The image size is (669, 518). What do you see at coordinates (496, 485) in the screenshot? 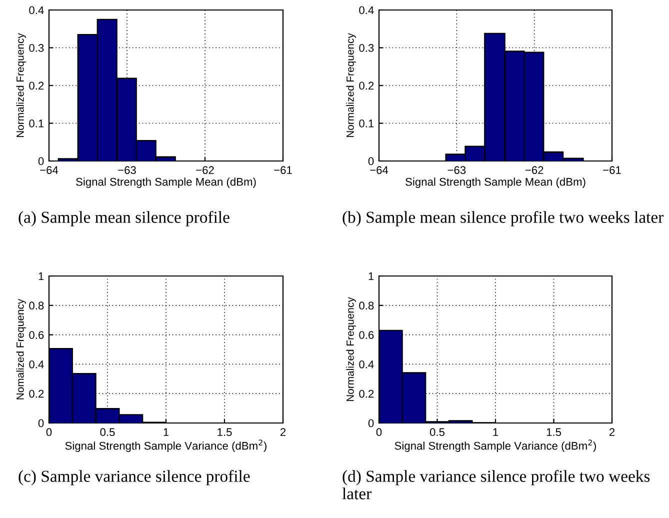
I see `text: (d) Sample variance silence profile two weeks later` at bounding box center [496, 485].